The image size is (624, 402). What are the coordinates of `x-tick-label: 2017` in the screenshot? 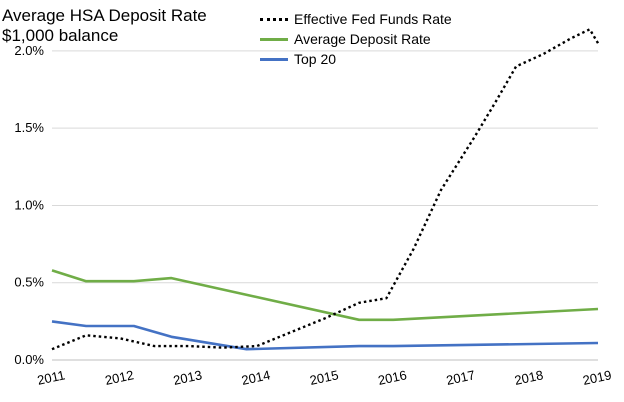 It's located at (460, 377).